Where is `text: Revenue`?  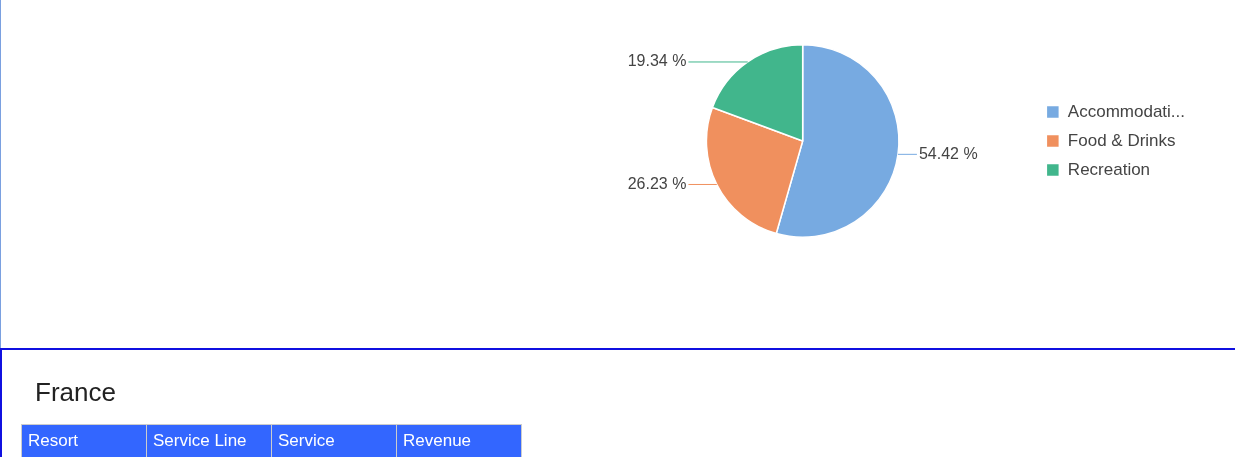 text: Revenue is located at coordinates (459, 440).